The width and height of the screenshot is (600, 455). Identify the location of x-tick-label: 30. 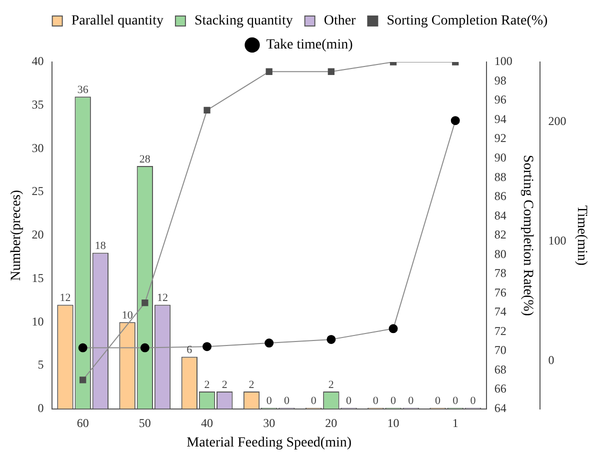
(269, 423).